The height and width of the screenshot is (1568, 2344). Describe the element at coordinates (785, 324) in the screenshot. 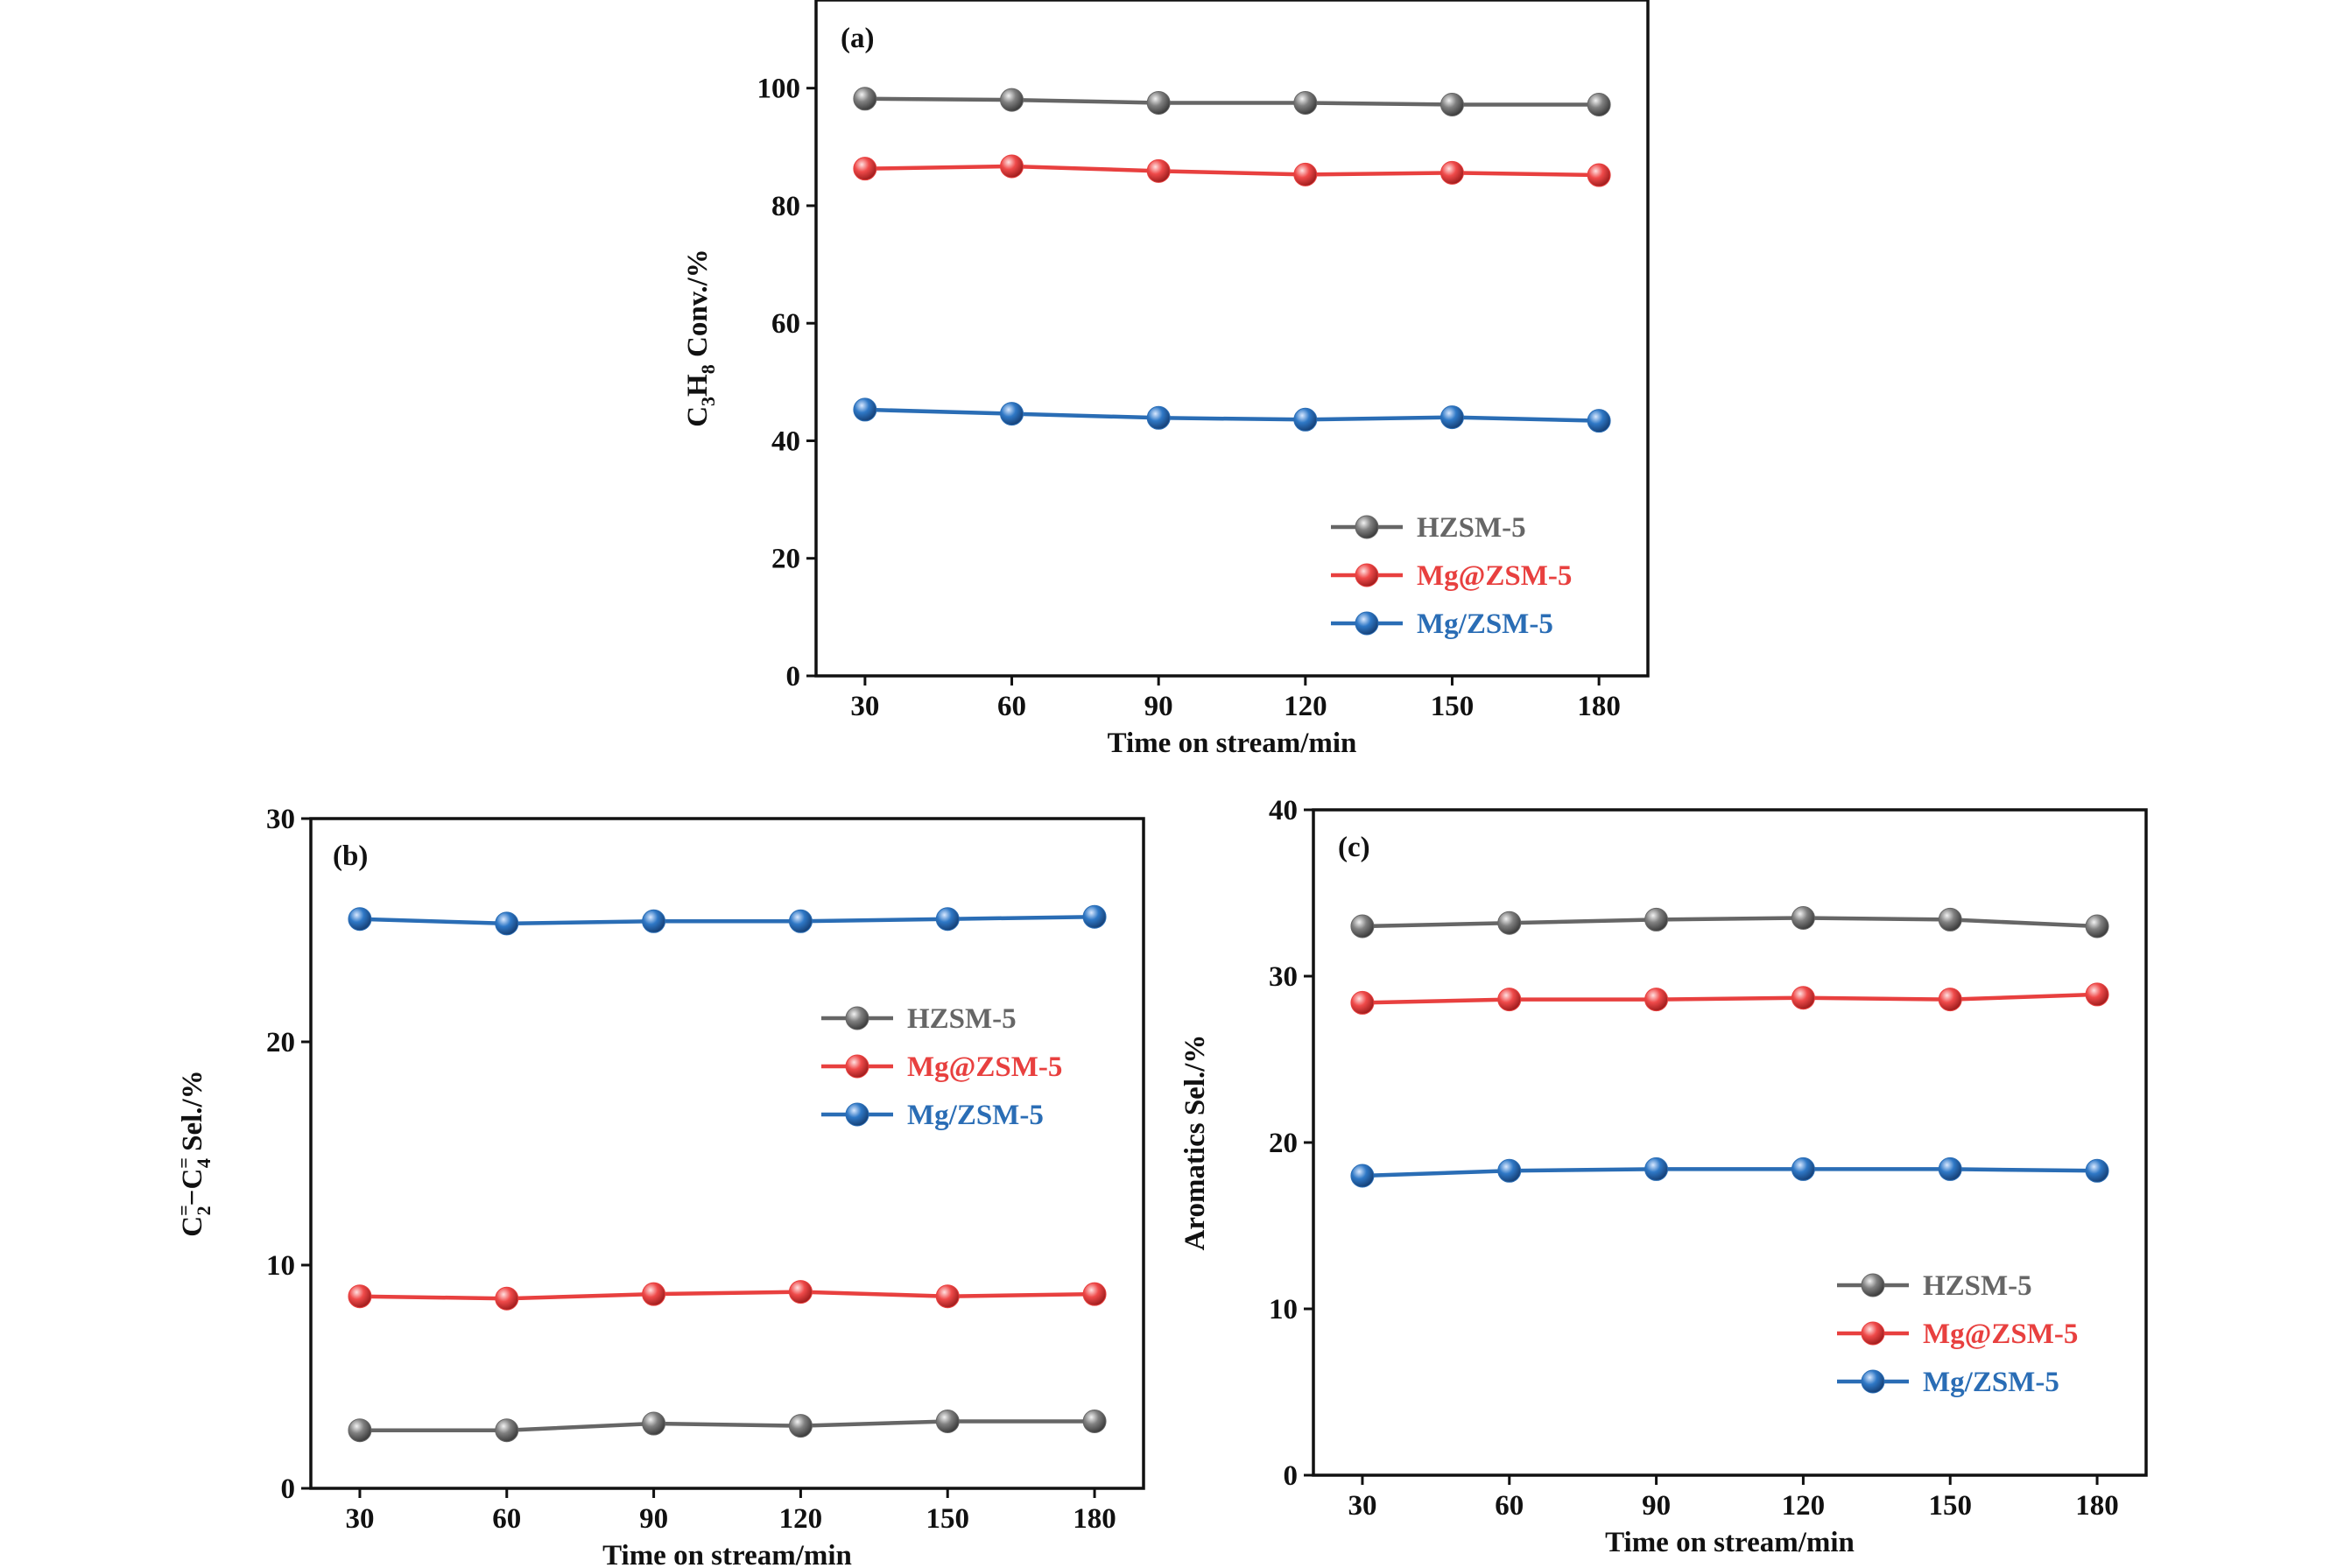

I see `y-tick-label: 60` at that location.